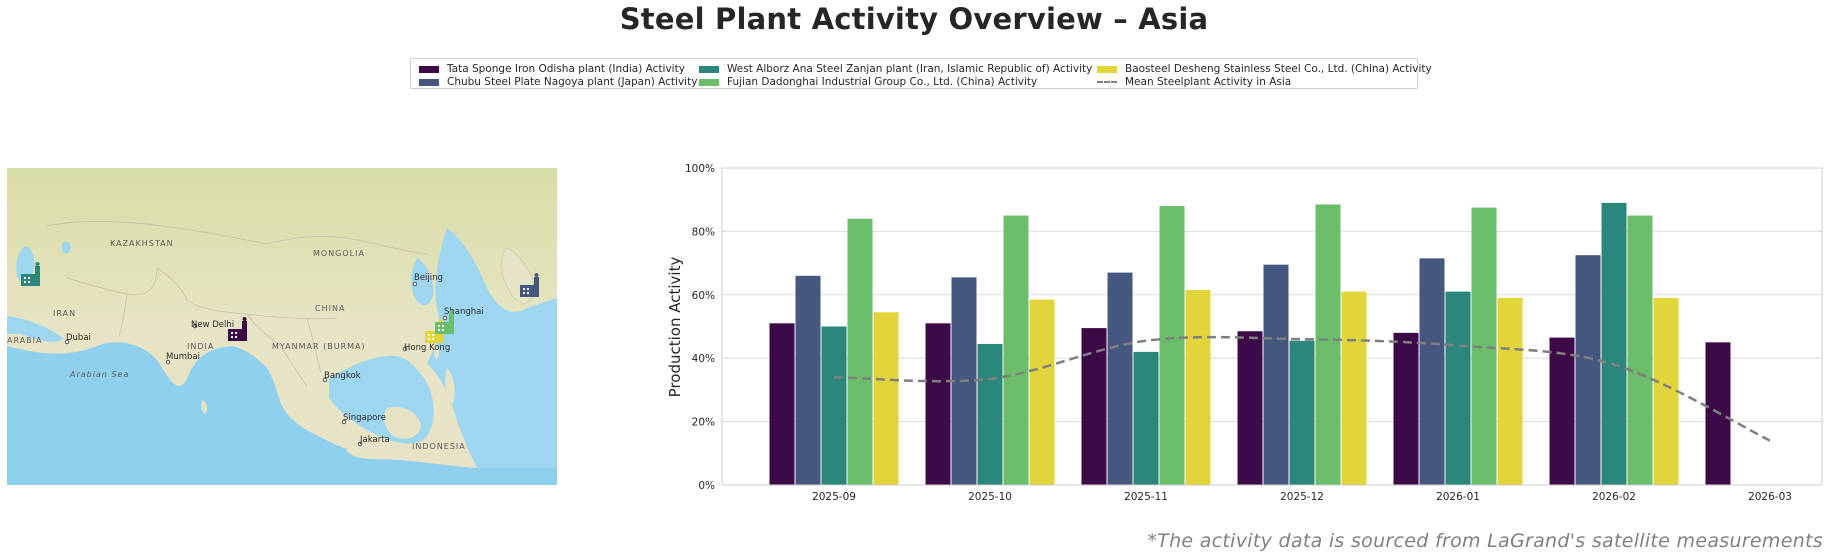  Describe the element at coordinates (1614, 497) in the screenshot. I see `x-tick-label: 2026-02` at that location.